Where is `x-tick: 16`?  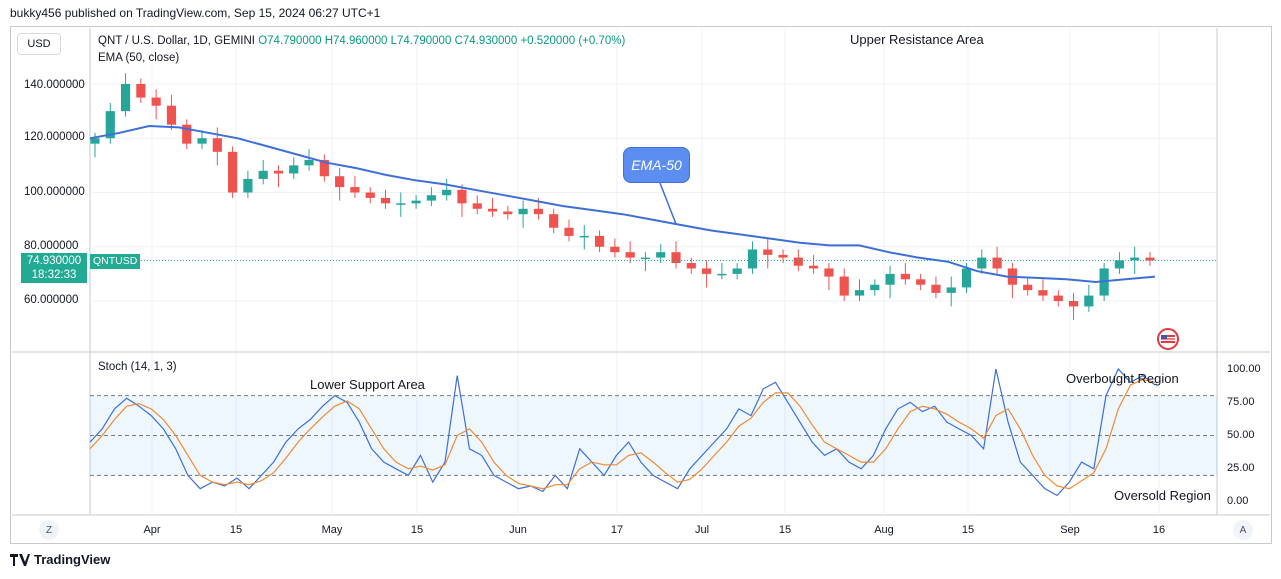 x-tick: 16 is located at coordinates (1159, 530).